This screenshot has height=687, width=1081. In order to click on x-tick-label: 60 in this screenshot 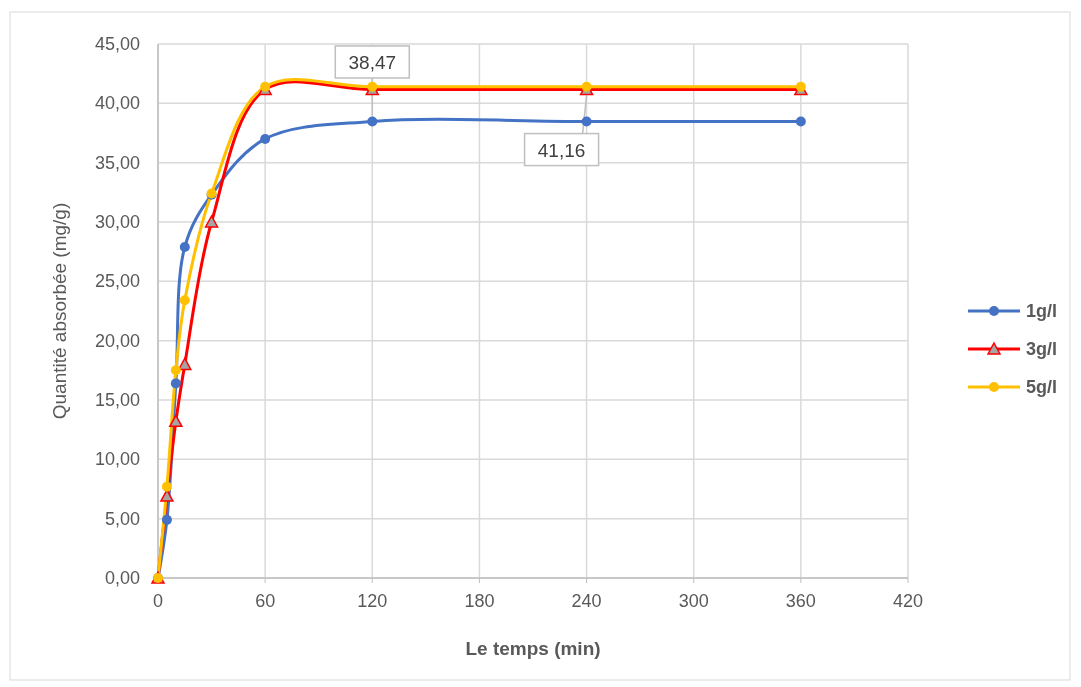, I will do `click(265, 601)`.